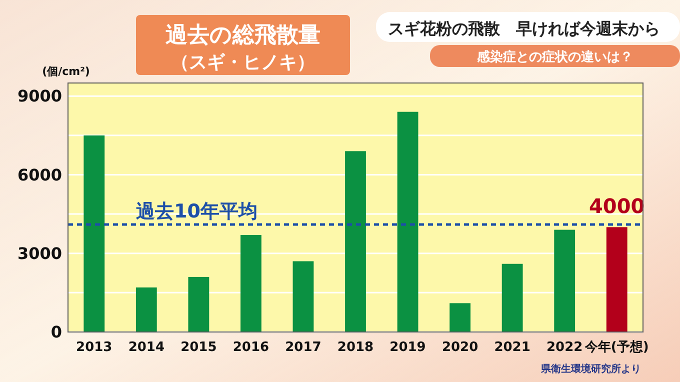 This screenshot has width=680, height=382. What do you see at coordinates (460, 347) in the screenshot?
I see `x-tick-label: 2020` at bounding box center [460, 347].